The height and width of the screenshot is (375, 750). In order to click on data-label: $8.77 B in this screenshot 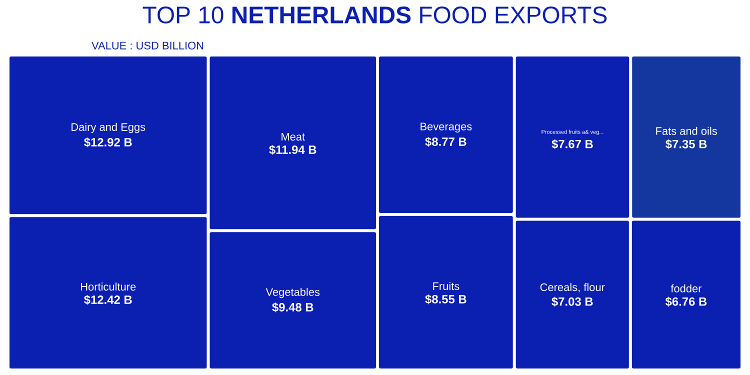, I will do `click(445, 141)`.